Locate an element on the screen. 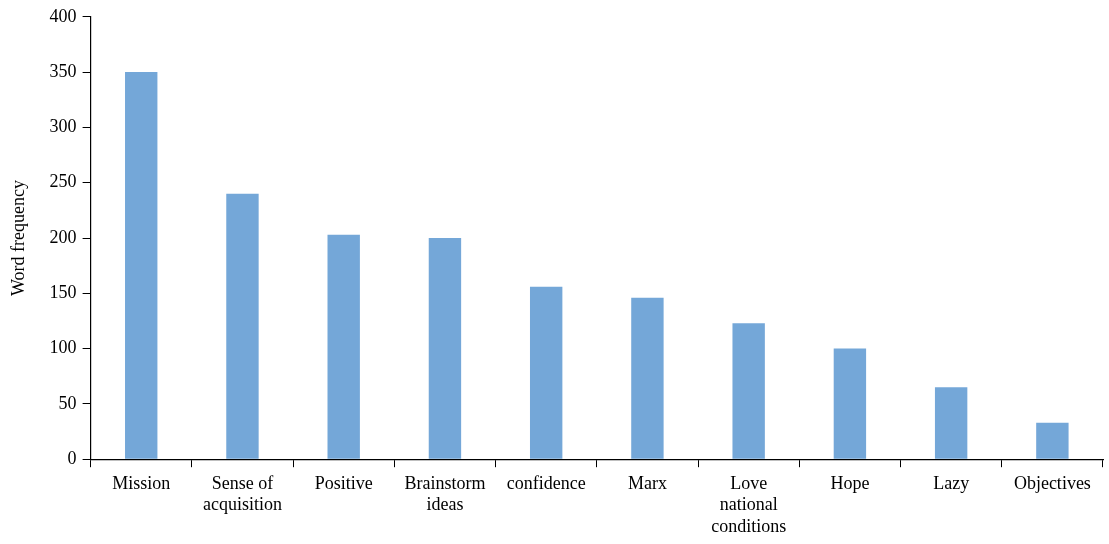 The width and height of the screenshot is (1109, 544). y-tick-label: 300 is located at coordinates (63, 126).